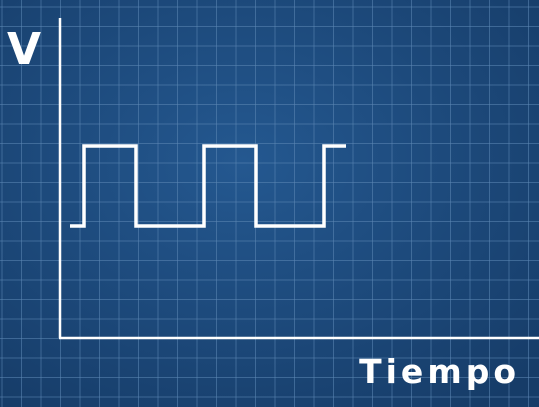 The height and width of the screenshot is (407, 539). Describe the element at coordinates (24, 49) in the screenshot. I see `y-axis-label: V` at that location.